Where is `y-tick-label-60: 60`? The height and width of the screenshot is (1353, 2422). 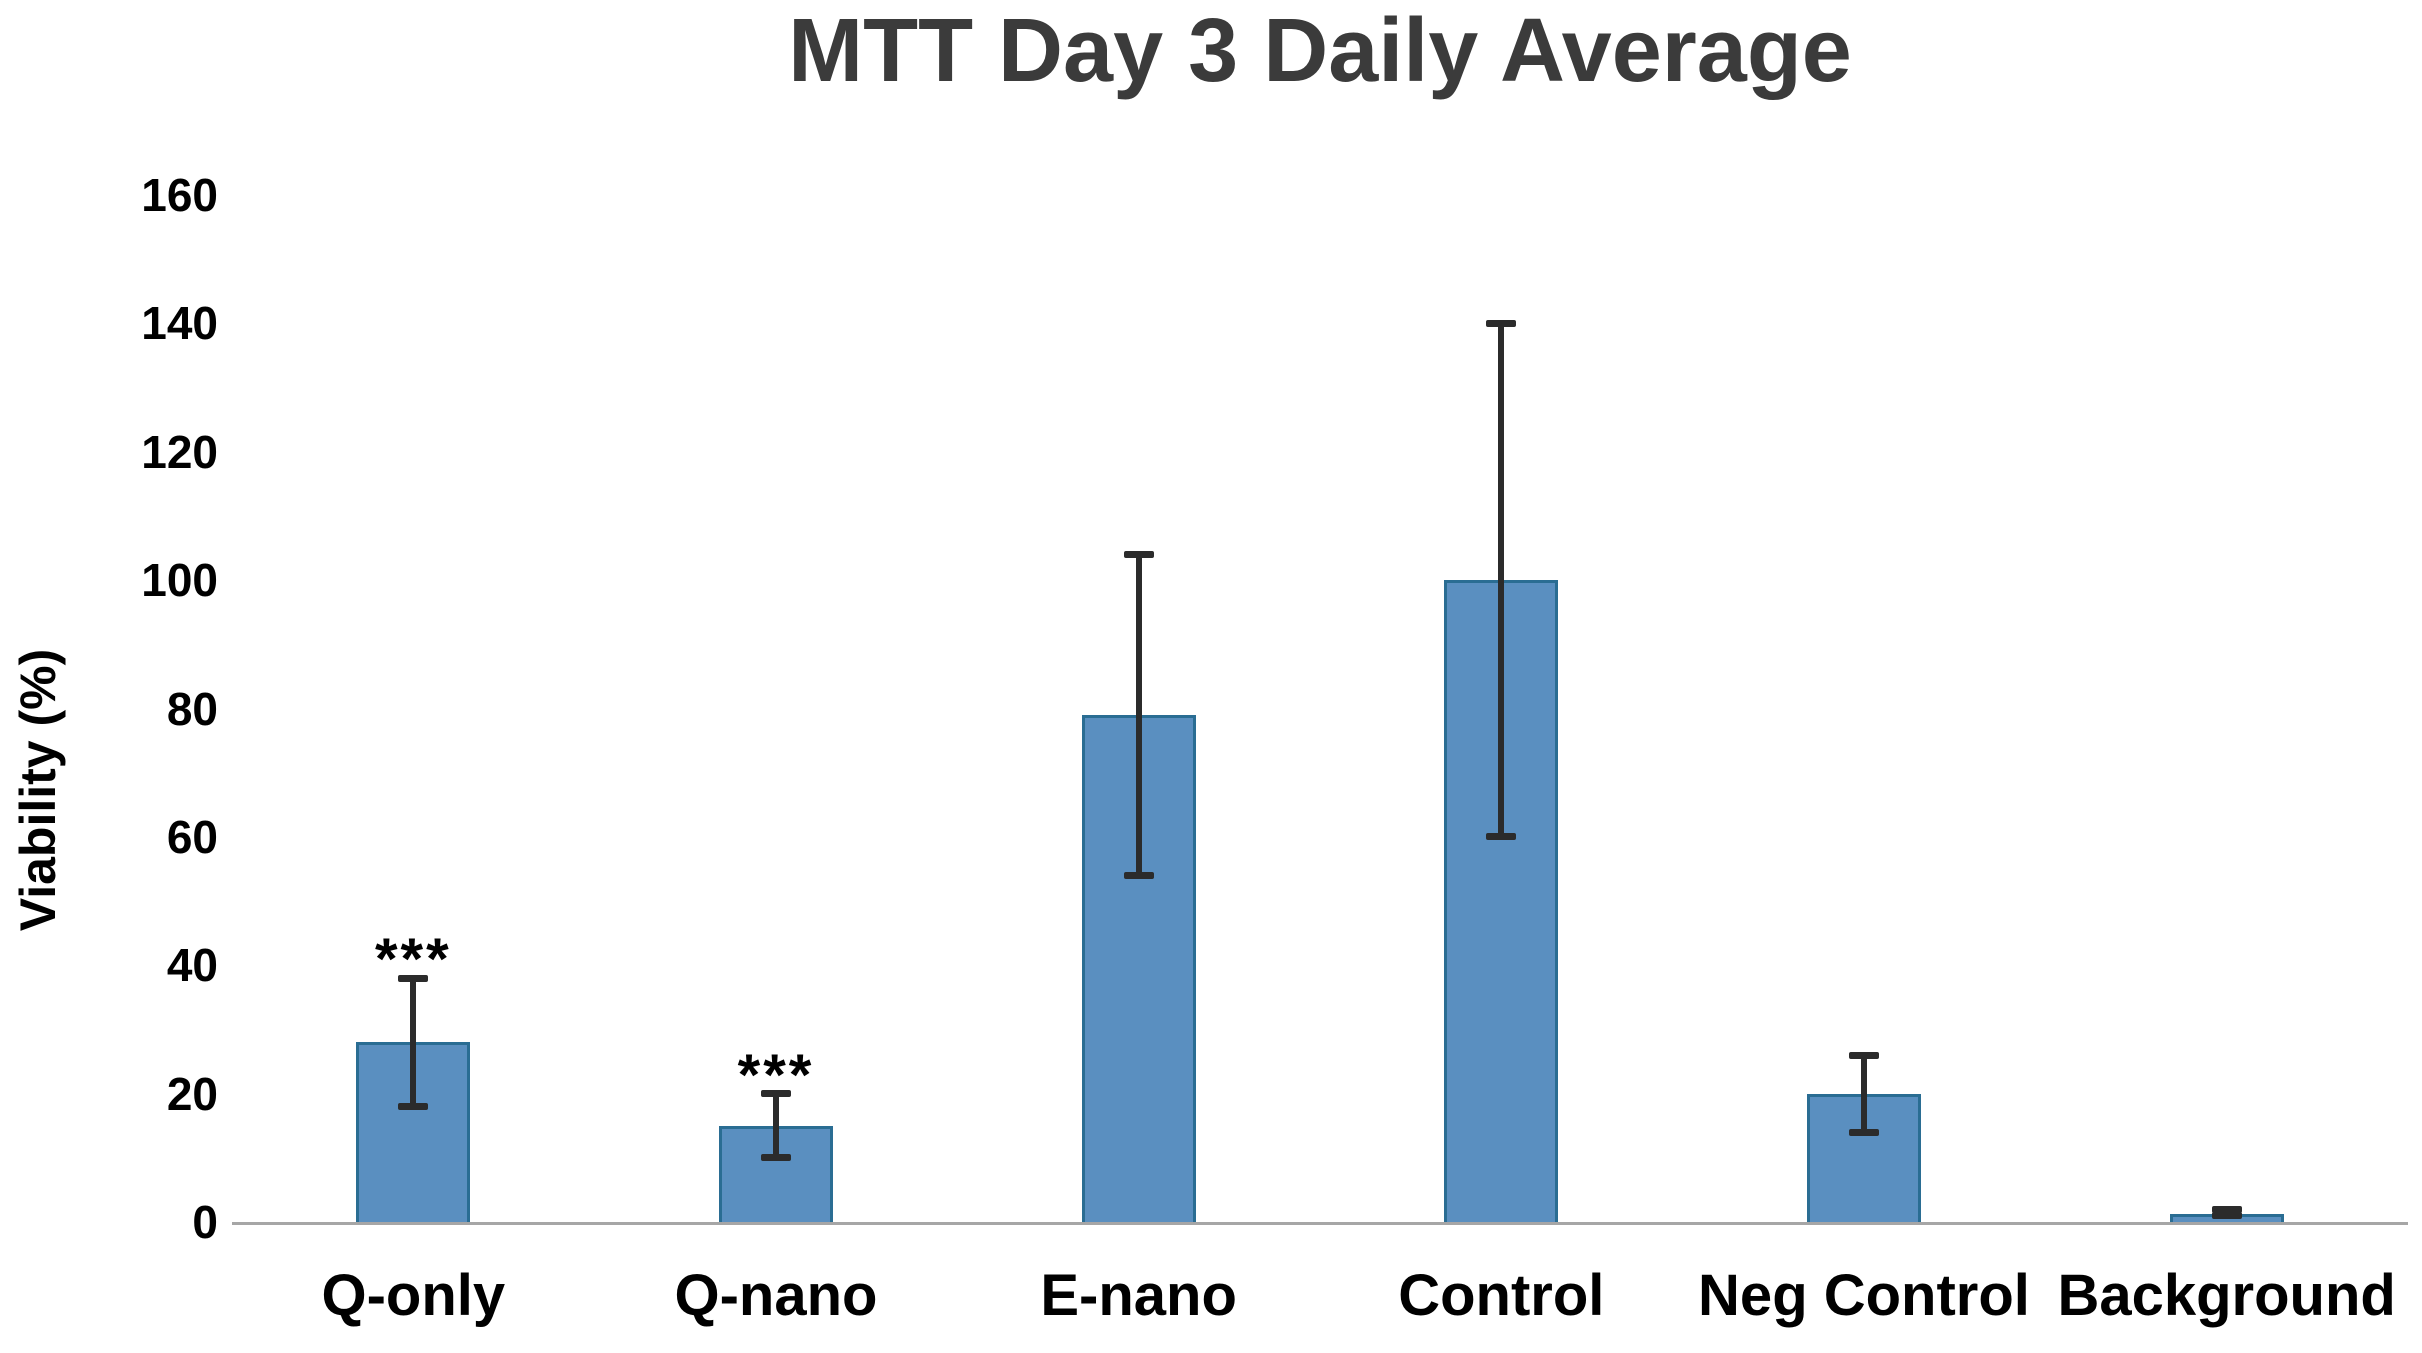 y-tick-label-60: 60 is located at coordinates (192, 836).